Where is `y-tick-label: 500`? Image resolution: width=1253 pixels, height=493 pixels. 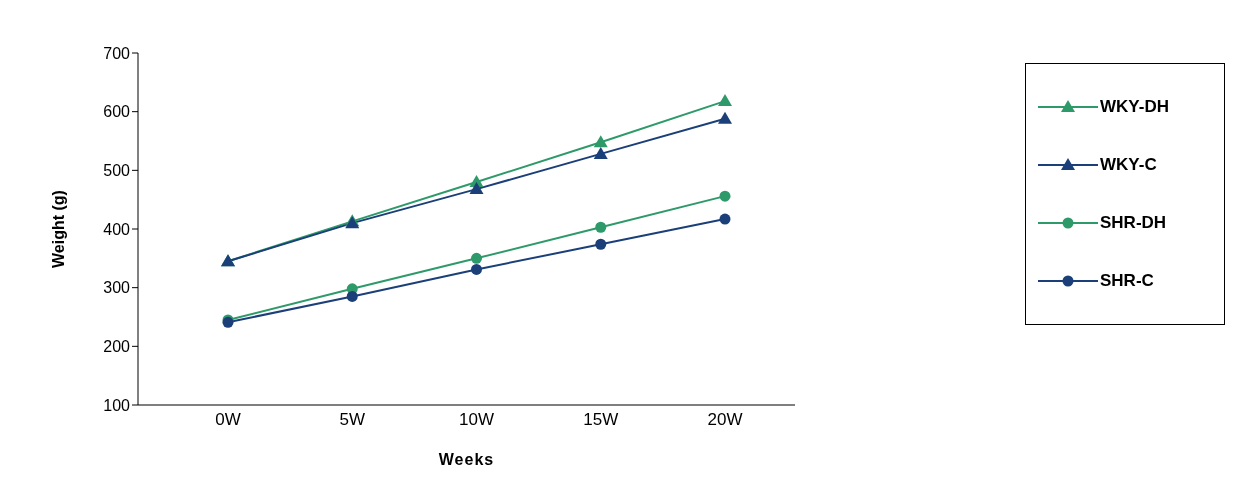
y-tick-label: 500 is located at coordinates (117, 171).